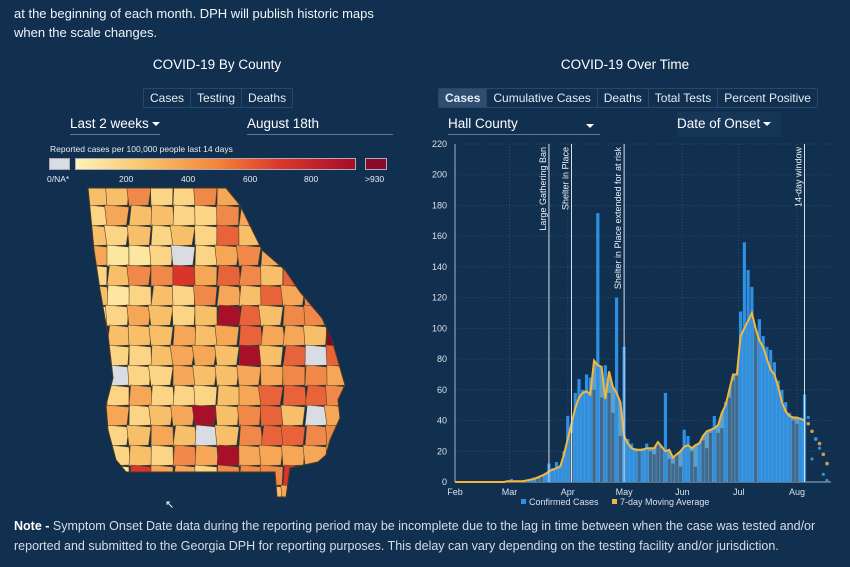 The height and width of the screenshot is (567, 850). I want to click on x-tick-label: Aug, so click(797, 492).